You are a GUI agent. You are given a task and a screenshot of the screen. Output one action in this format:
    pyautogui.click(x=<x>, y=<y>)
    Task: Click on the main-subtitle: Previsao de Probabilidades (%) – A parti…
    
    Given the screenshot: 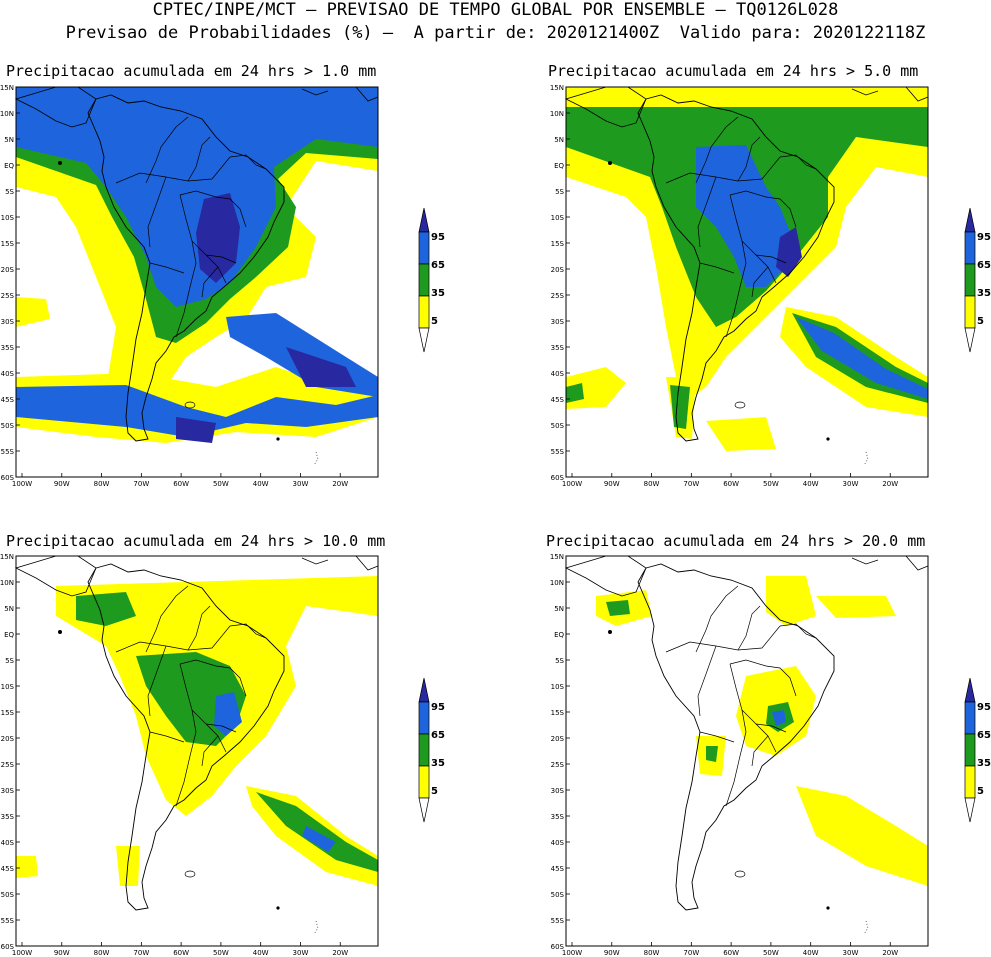 What is the action you would take?
    pyautogui.click(x=495, y=33)
    